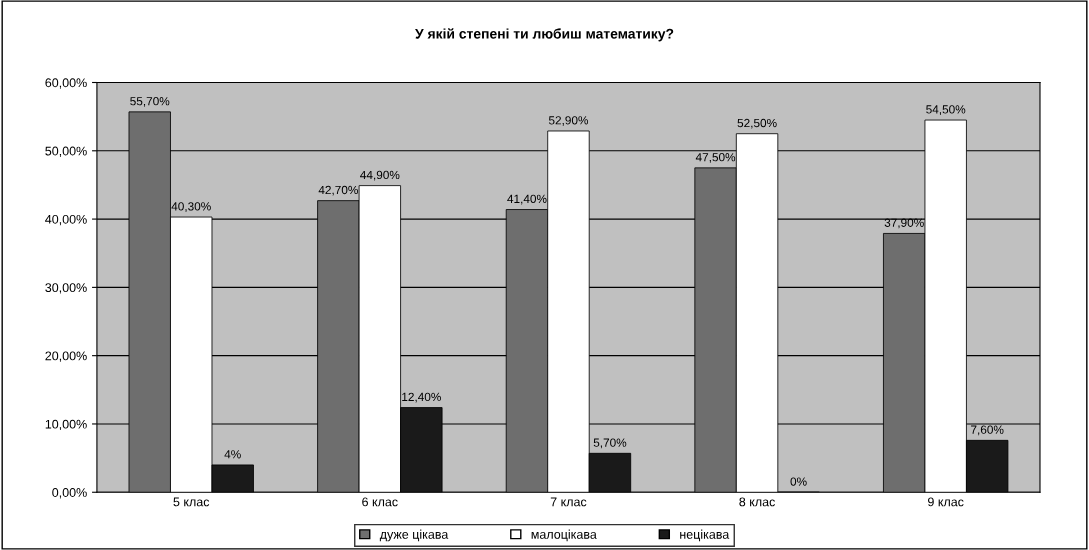  I want to click on y-tick-label: 10,00%, so click(66, 425).